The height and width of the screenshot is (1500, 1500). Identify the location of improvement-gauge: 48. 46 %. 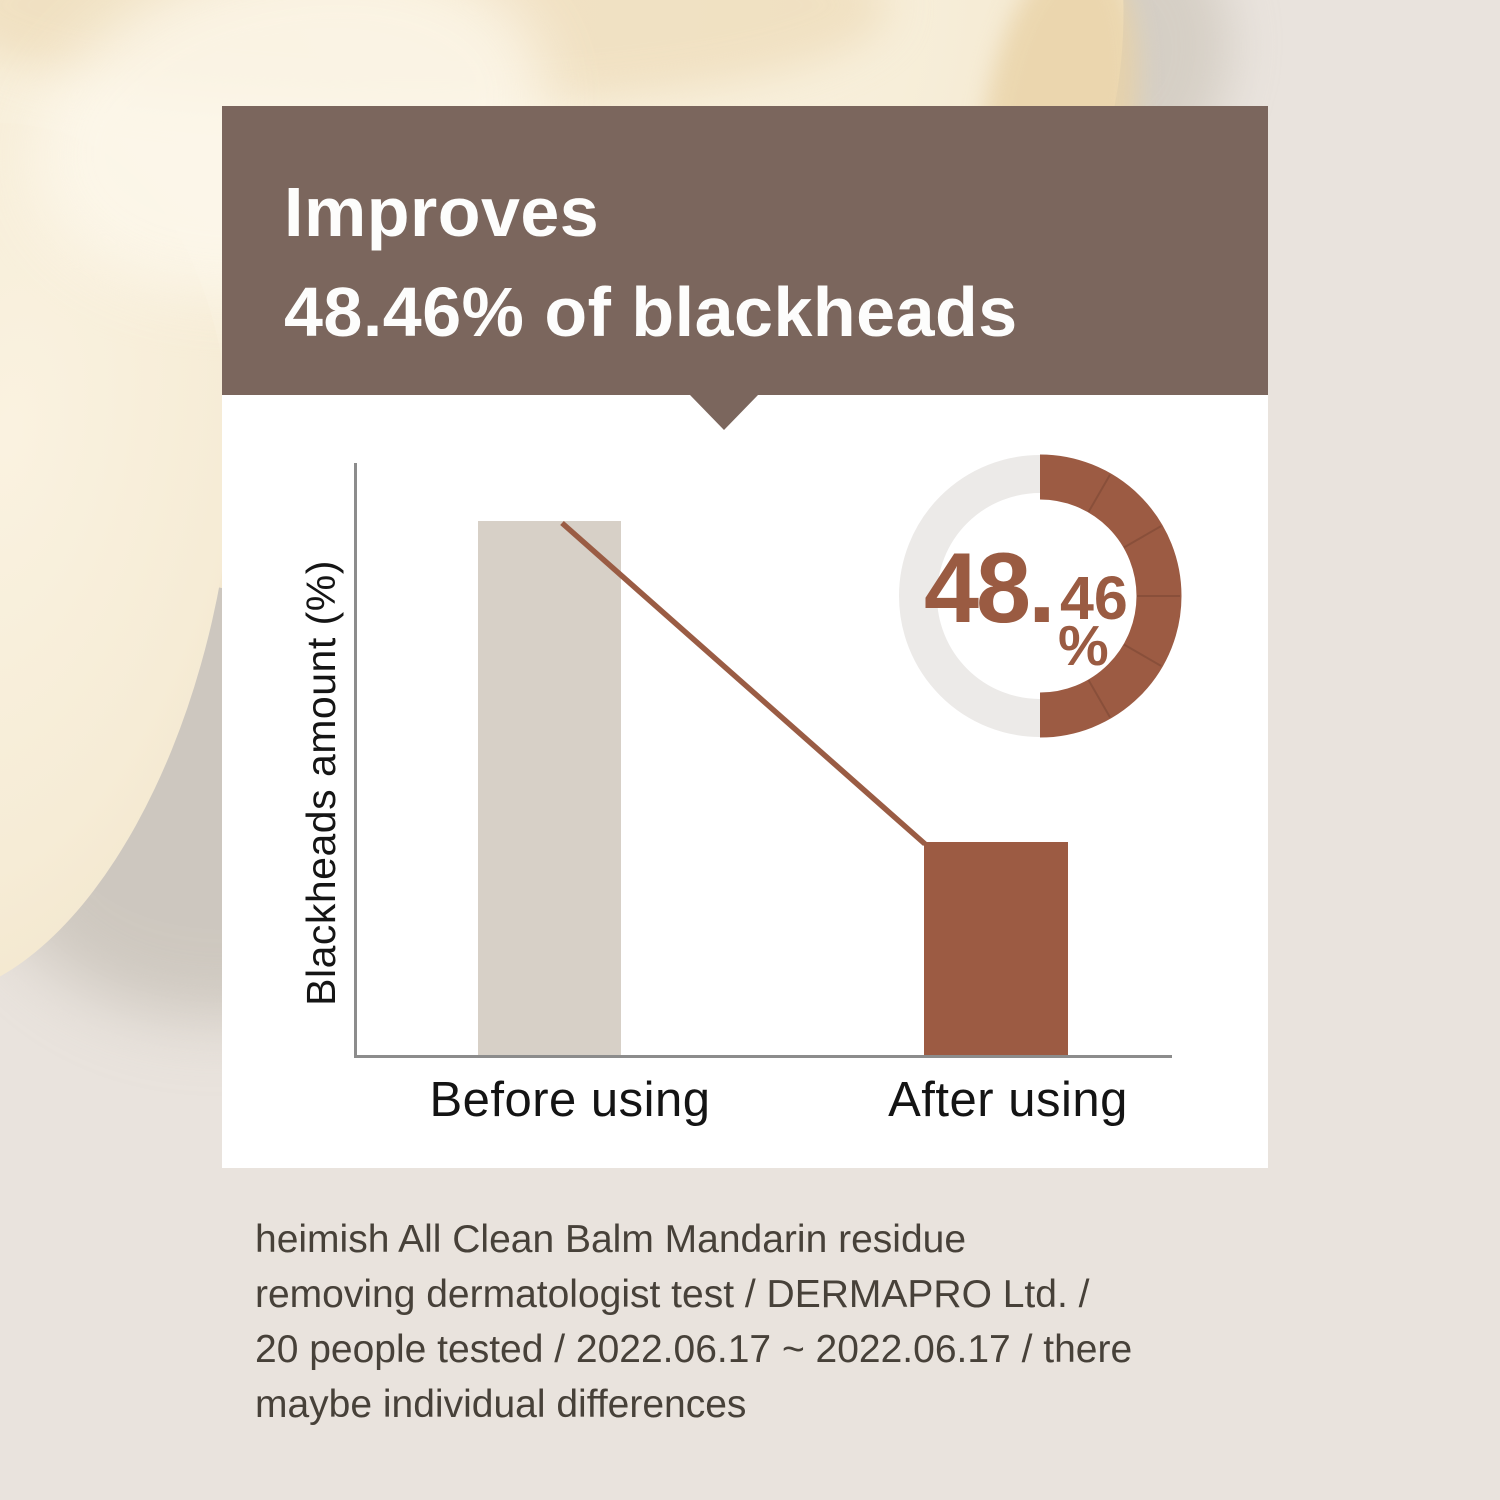
(1040, 596).